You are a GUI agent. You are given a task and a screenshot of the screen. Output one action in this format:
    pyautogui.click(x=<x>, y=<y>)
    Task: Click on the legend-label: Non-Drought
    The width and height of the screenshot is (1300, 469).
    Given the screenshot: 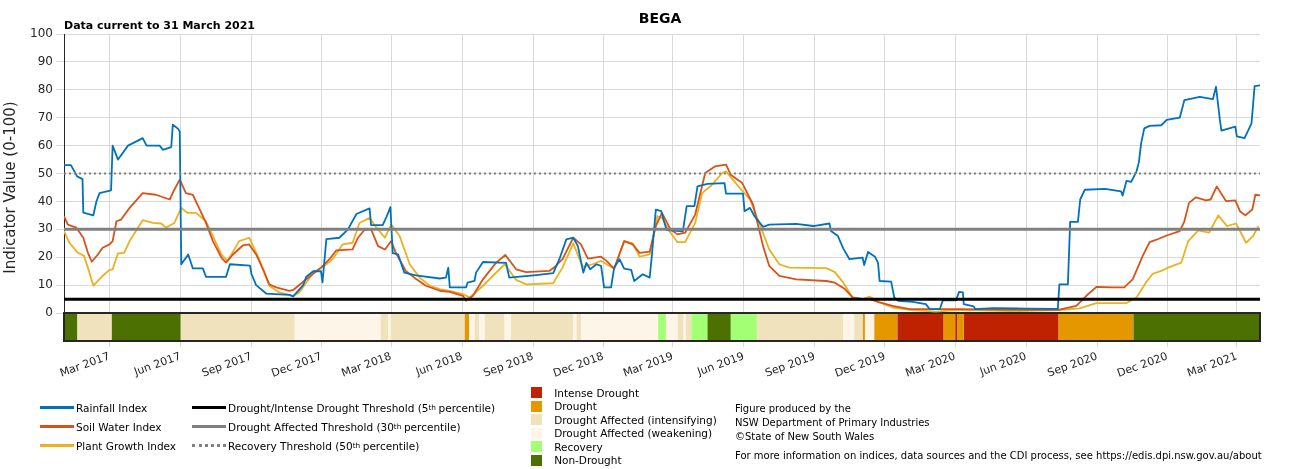 What is the action you would take?
    pyautogui.click(x=588, y=460)
    